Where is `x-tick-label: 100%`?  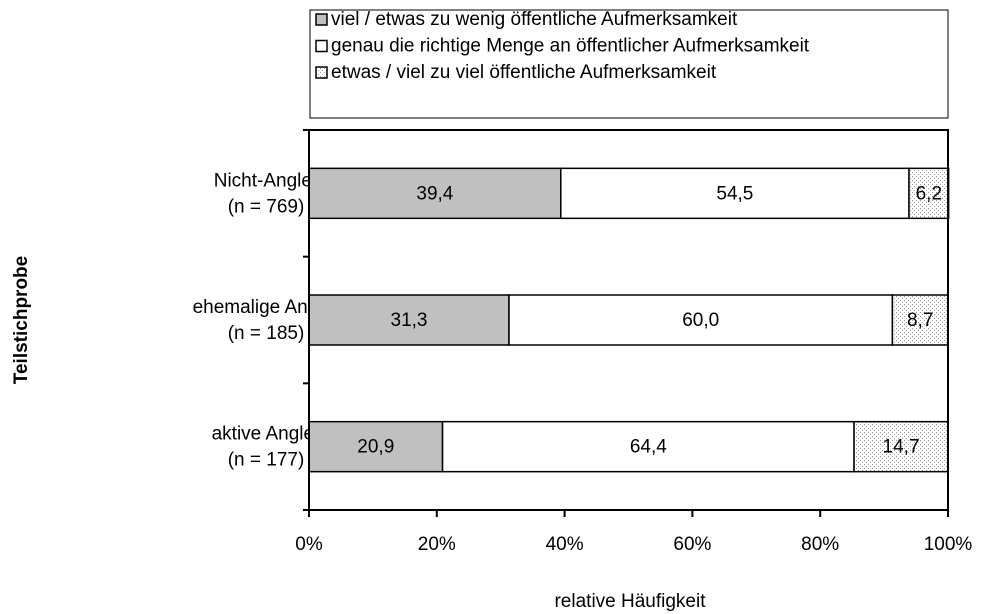 x-tick-label: 100% is located at coordinates (948, 544).